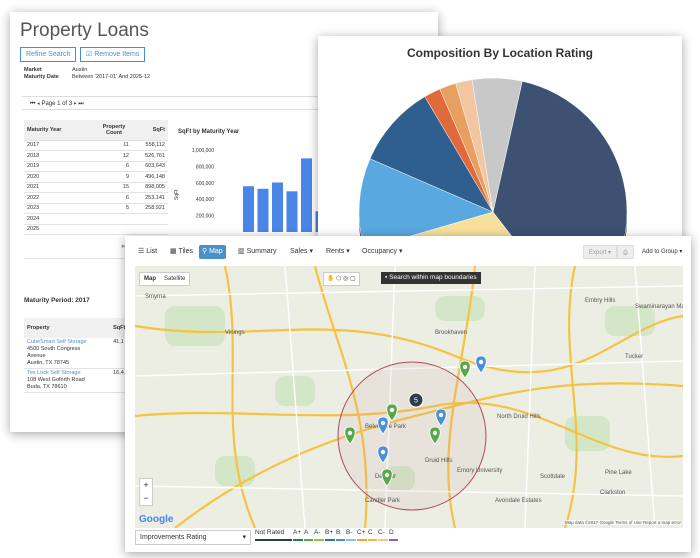 The height and width of the screenshot is (558, 700). Describe the element at coordinates (150, 130) in the screenshot. I see `col-sqft: SqFt` at that location.